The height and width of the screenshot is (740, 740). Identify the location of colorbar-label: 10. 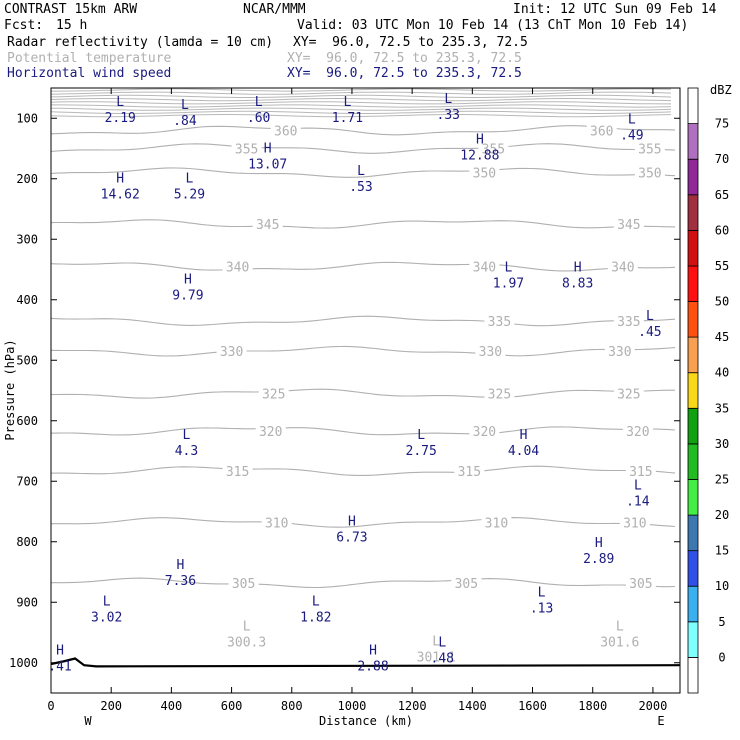
(722, 586).